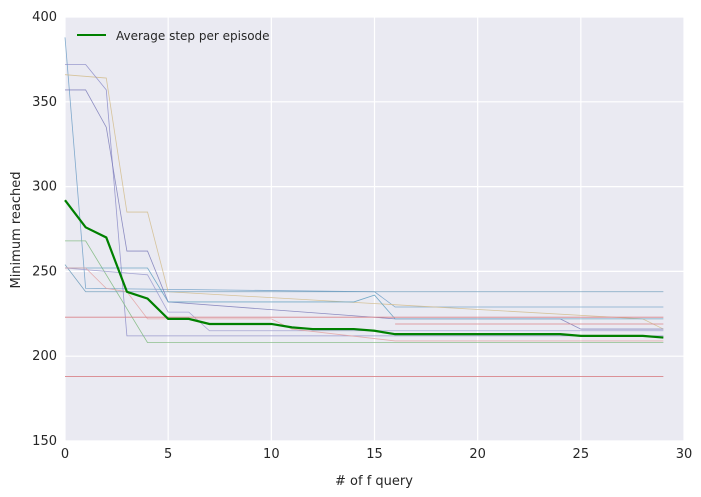 Image resolution: width=701 pixels, height=497 pixels. What do you see at coordinates (374, 481) in the screenshot?
I see `x-axis-label: # of f query` at bounding box center [374, 481].